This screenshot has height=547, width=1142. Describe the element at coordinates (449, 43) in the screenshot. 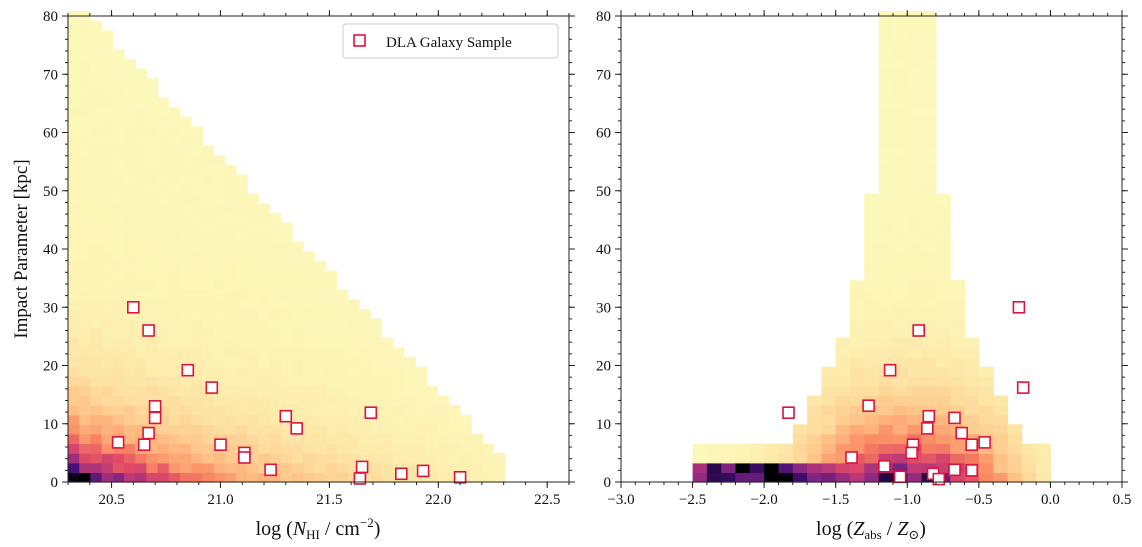

I see `legend-label: DLA Galaxy Sample` at that location.